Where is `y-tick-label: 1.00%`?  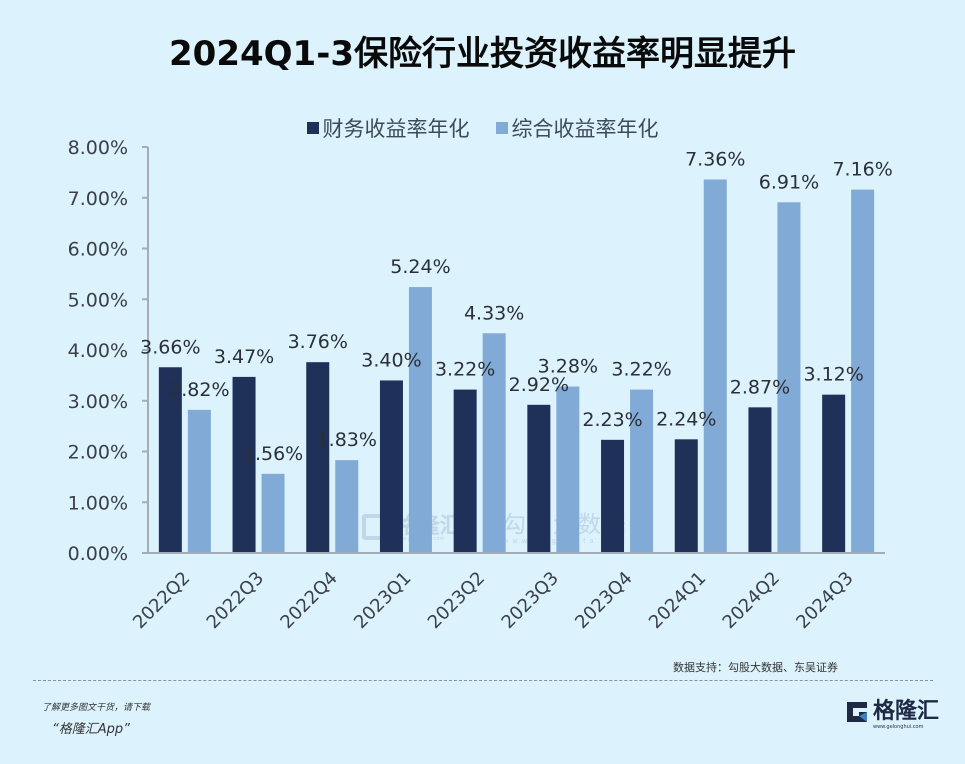
y-tick-label: 1.00% is located at coordinates (98, 503).